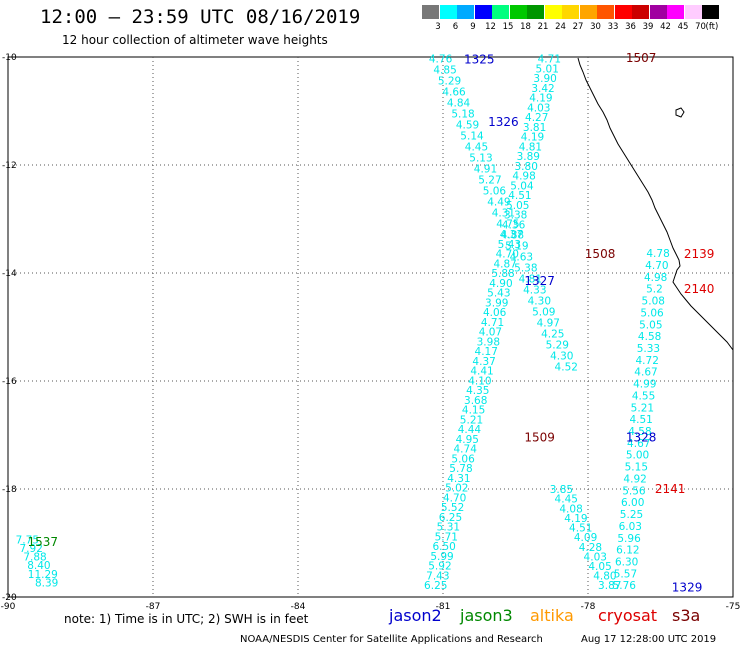  Describe the element at coordinates (626, 562) in the screenshot. I see `wave-height-value: 6.30` at that location.